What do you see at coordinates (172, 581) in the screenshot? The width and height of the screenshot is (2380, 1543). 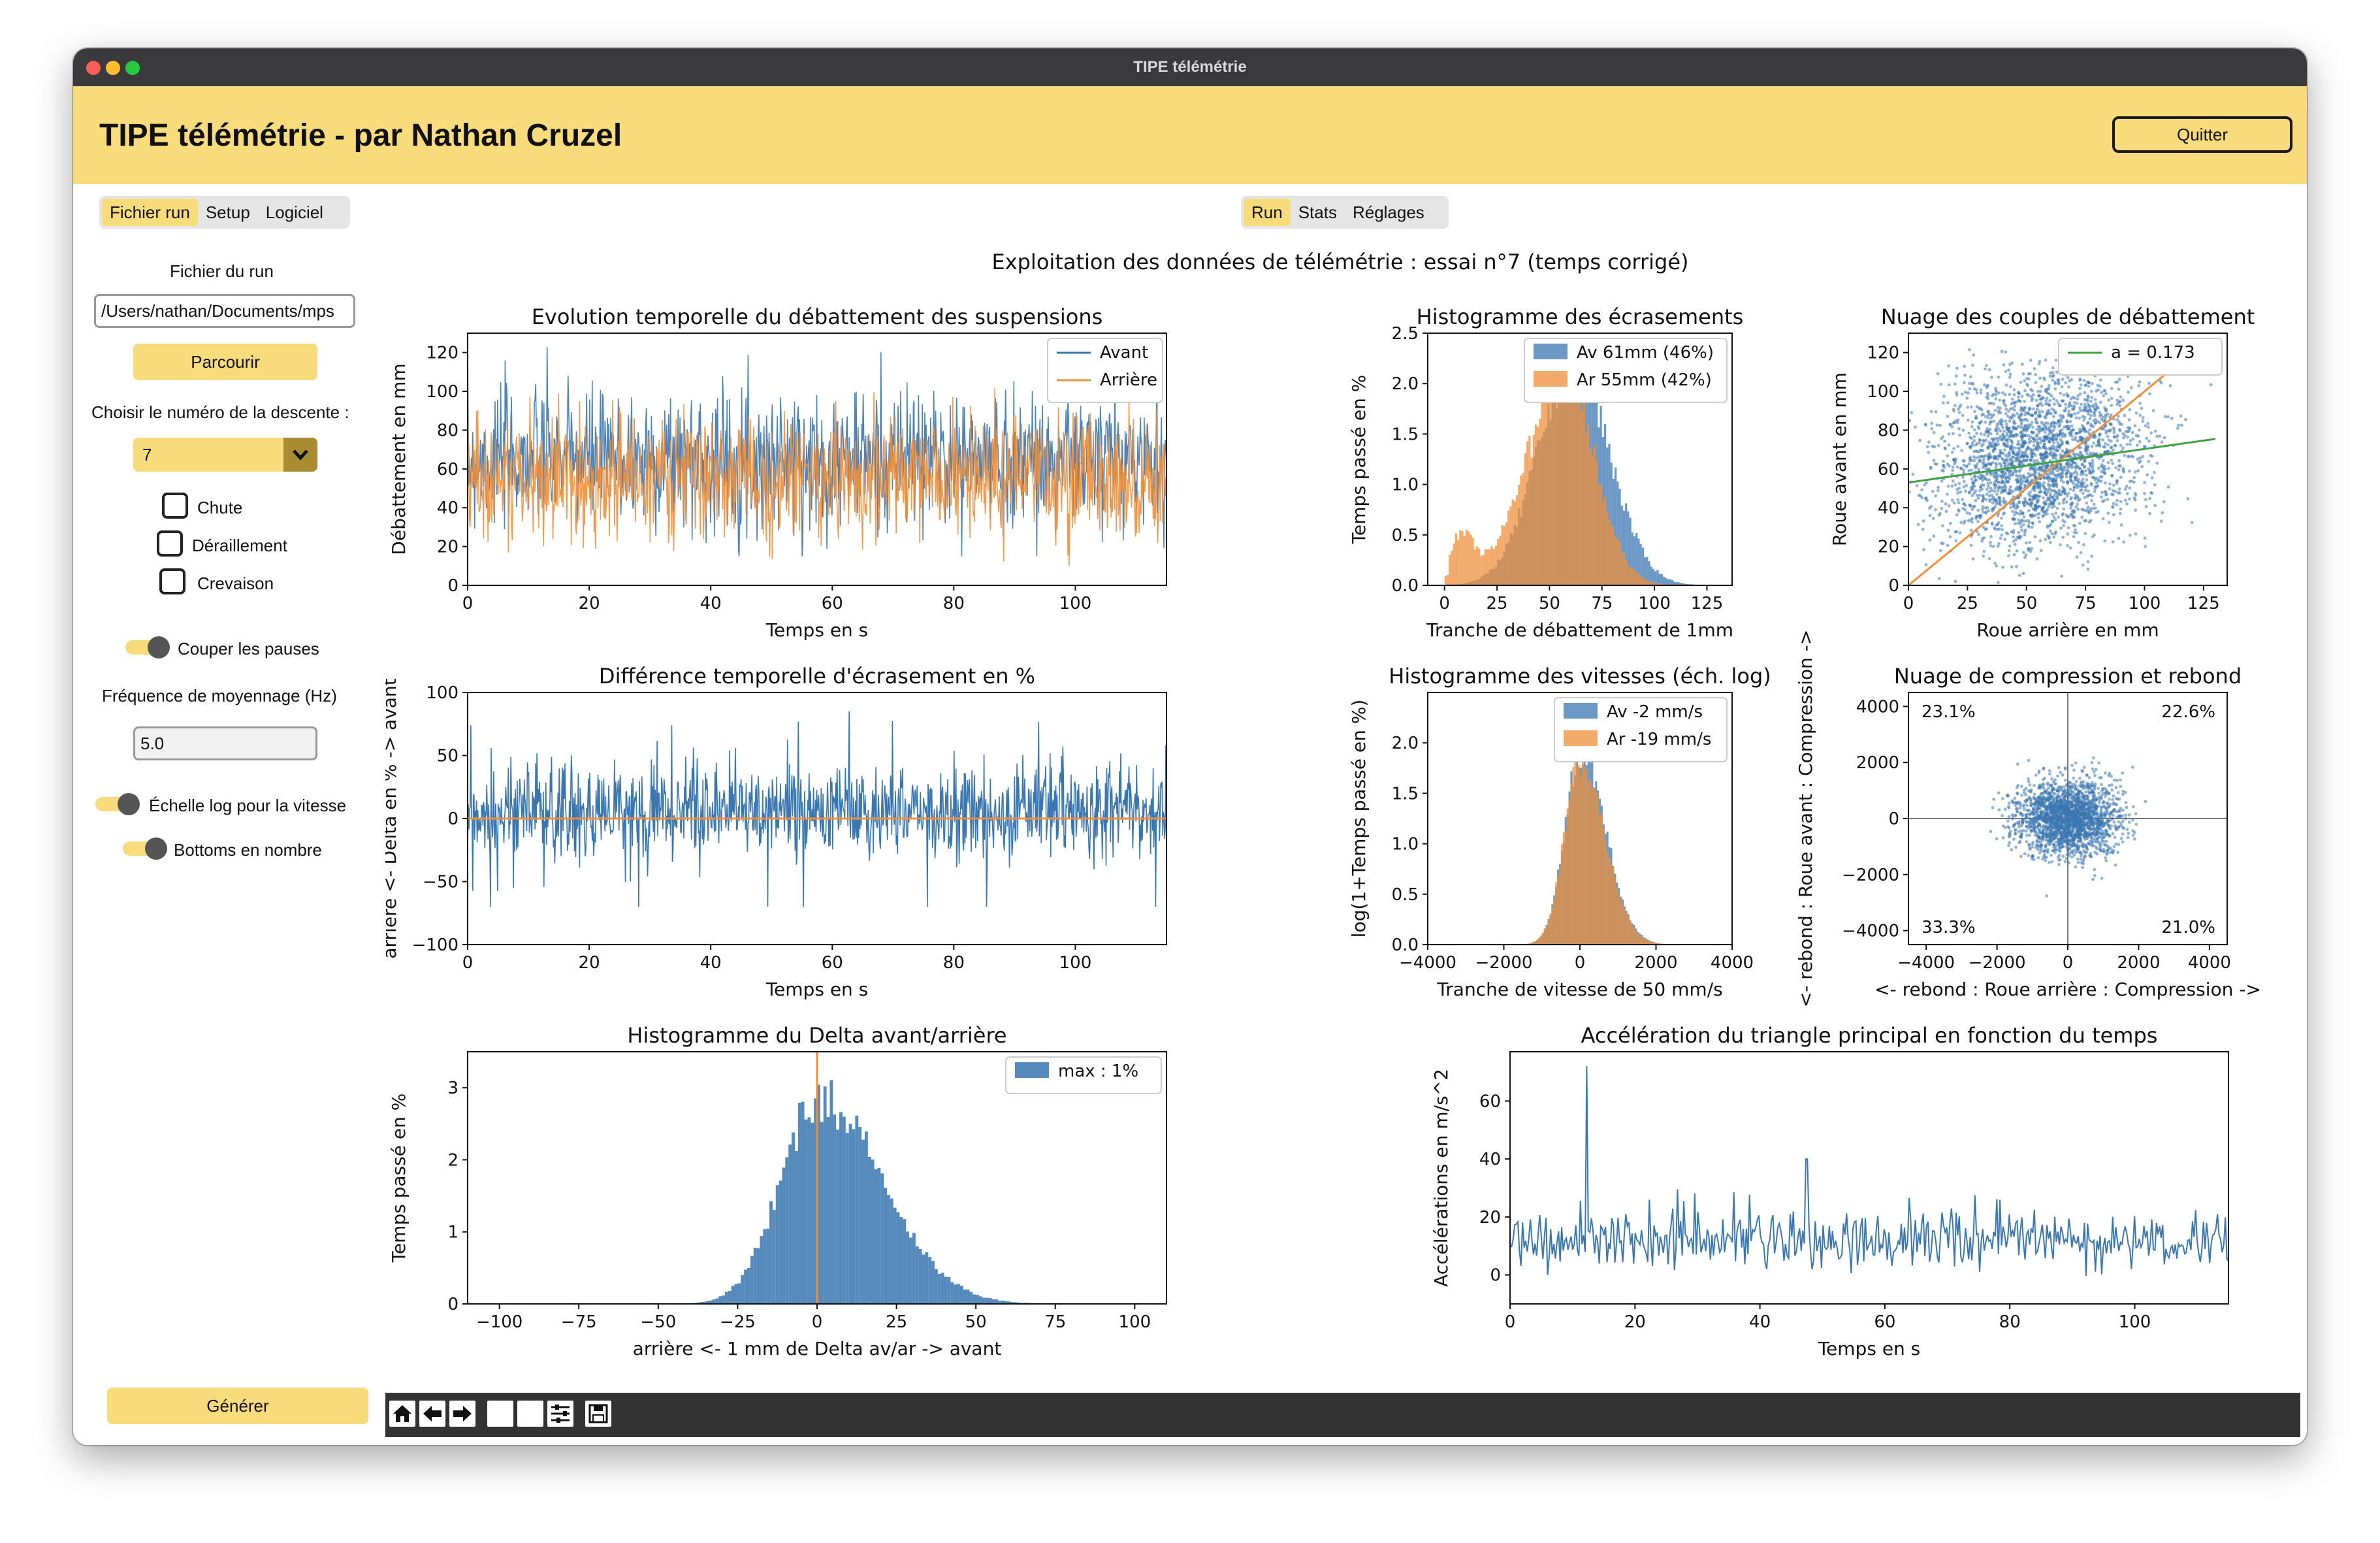 I see `crevaison-checkbox` at bounding box center [172, 581].